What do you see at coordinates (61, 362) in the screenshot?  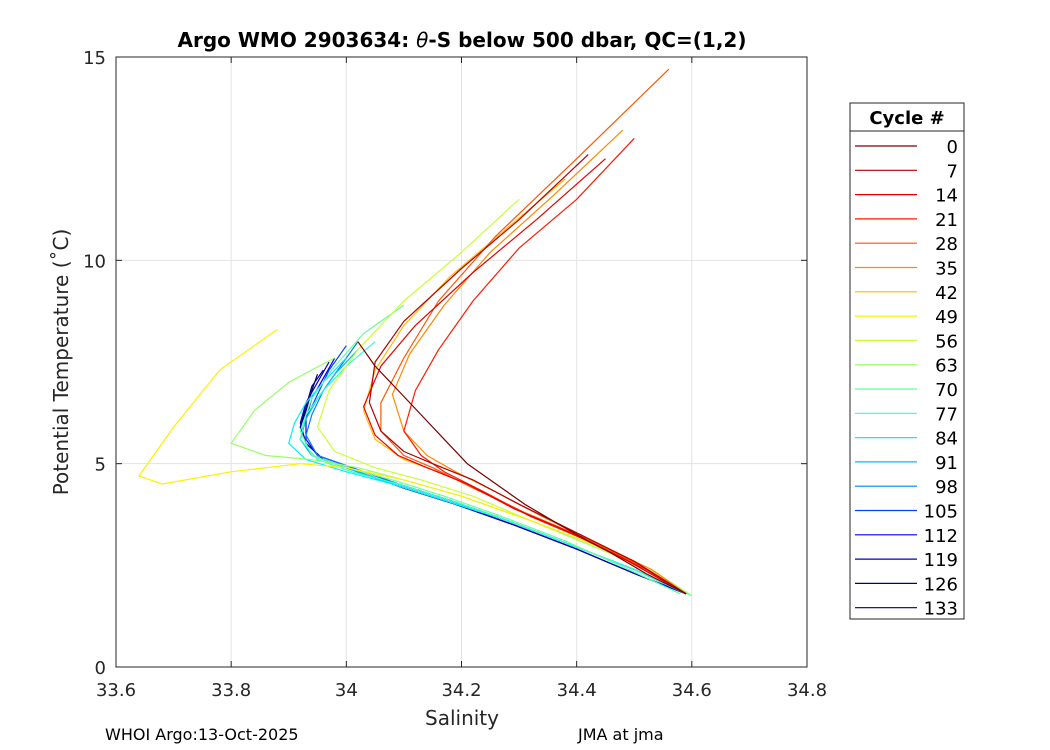 I see `y-axis-label: Potential Temperature (˚C)` at bounding box center [61, 362].